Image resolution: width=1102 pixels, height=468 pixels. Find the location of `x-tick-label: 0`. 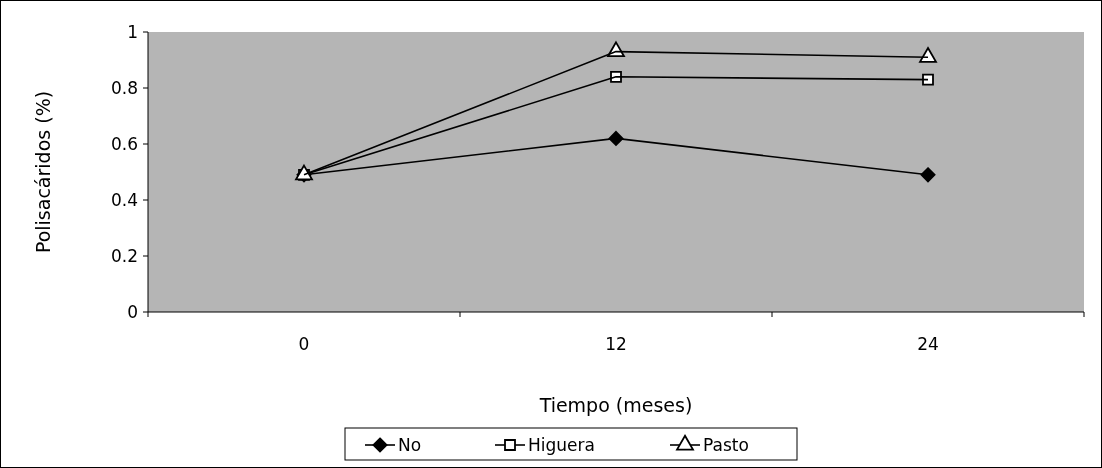

x-tick-label: 0 is located at coordinates (304, 344).